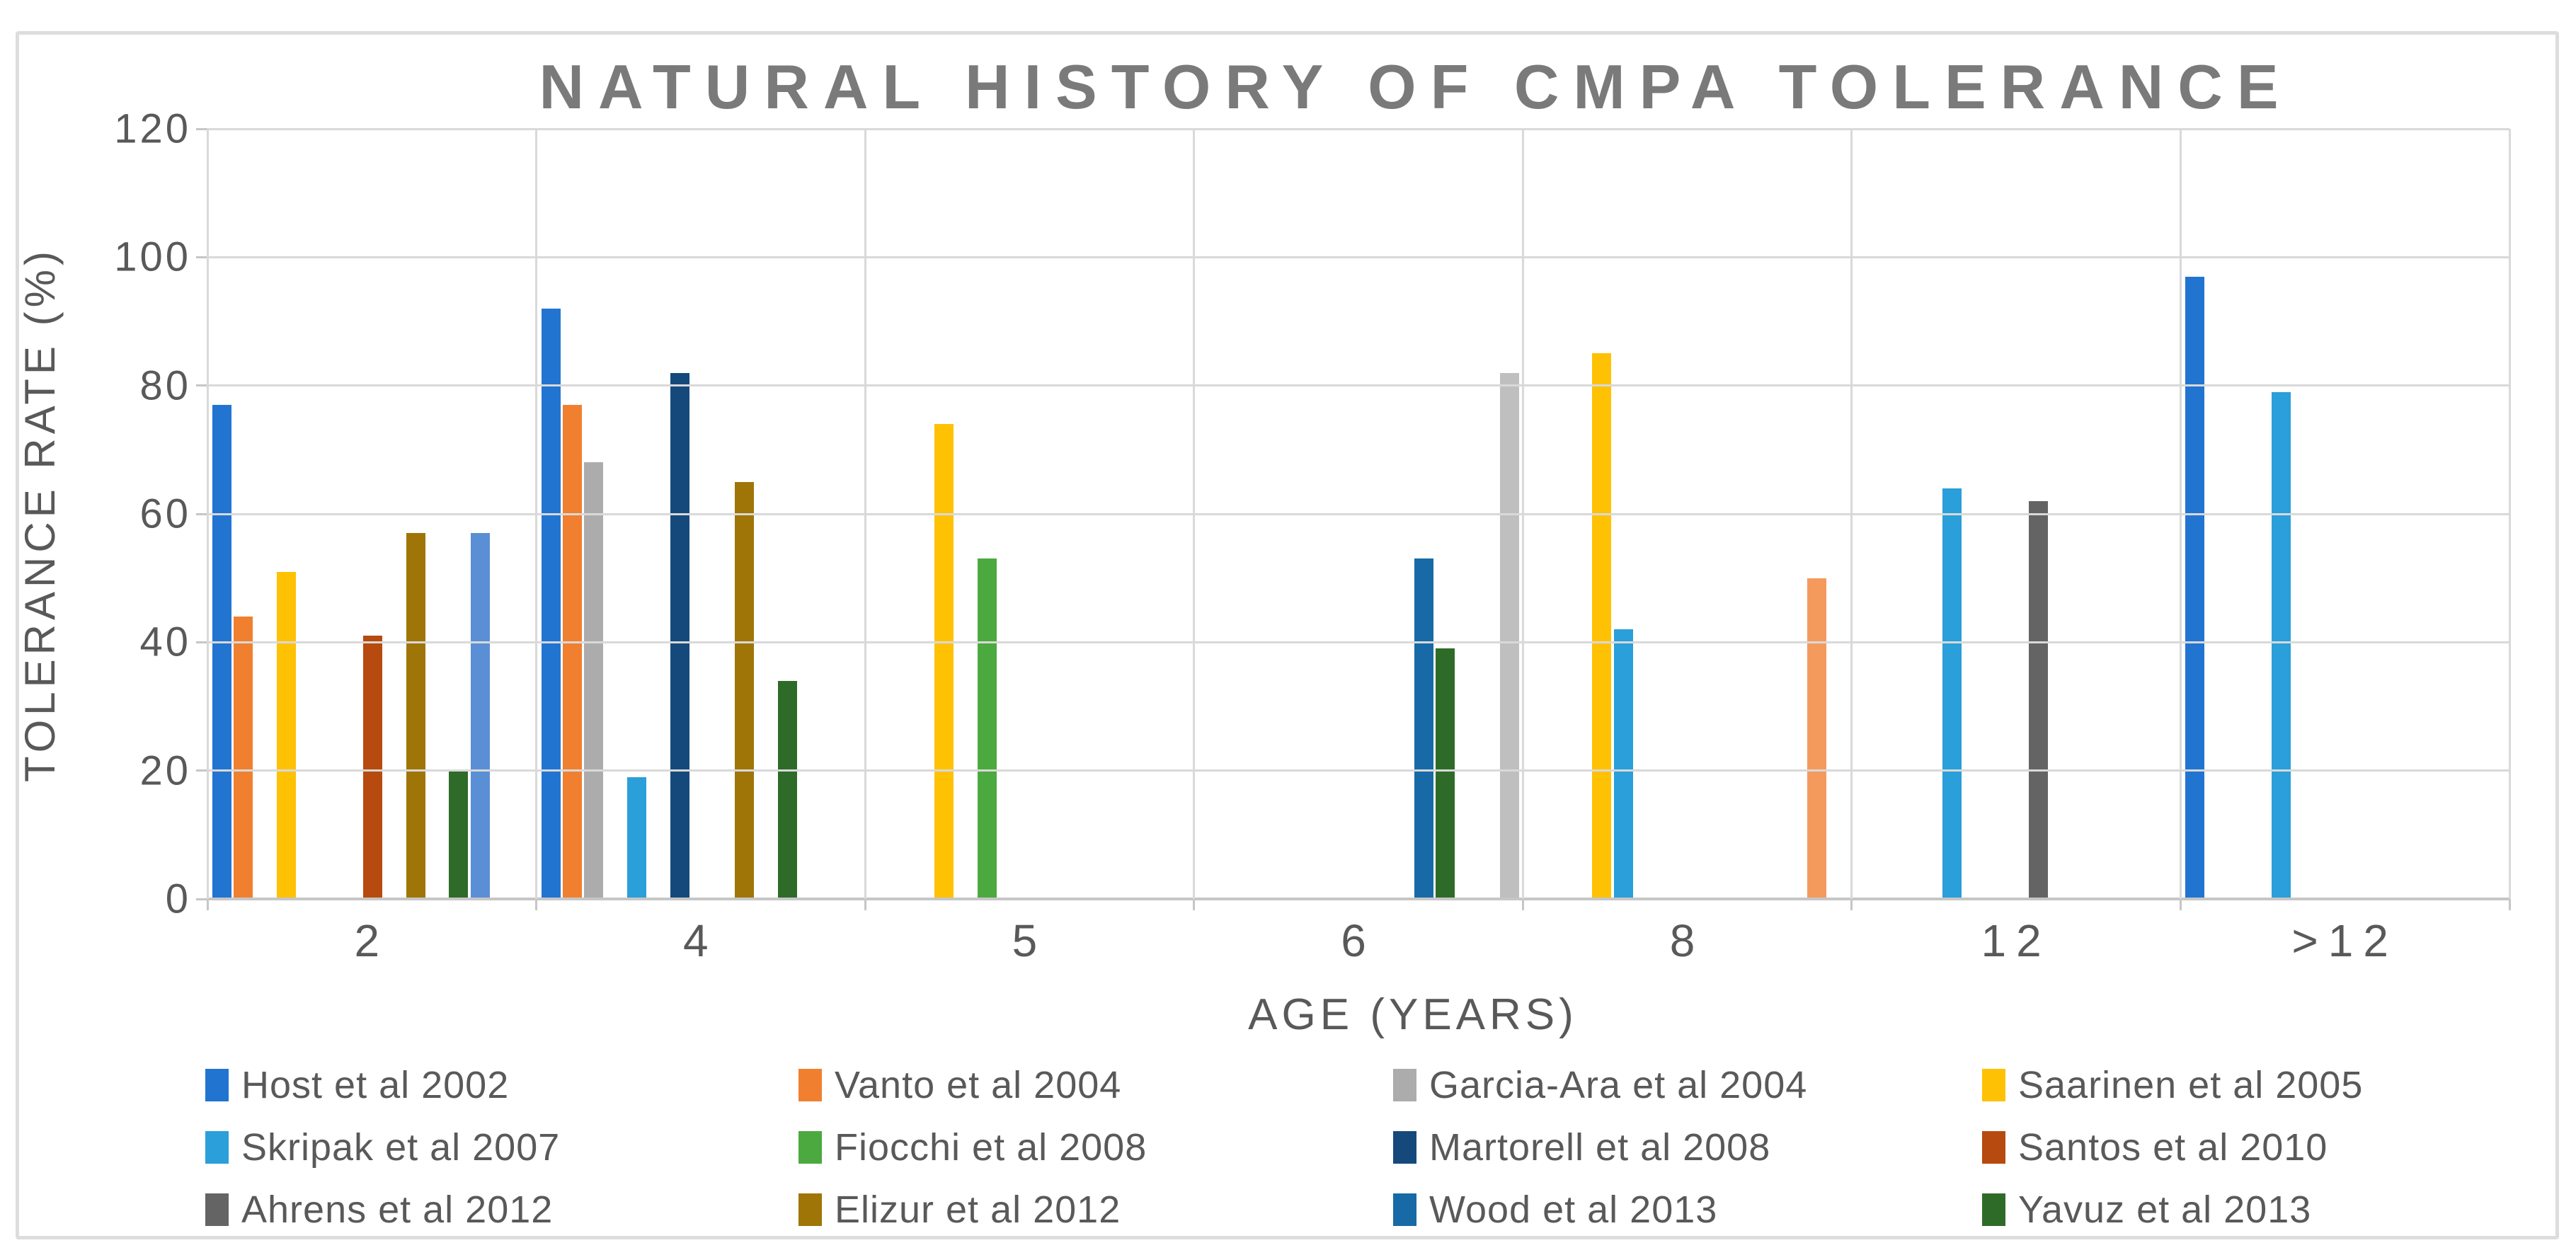  What do you see at coordinates (810, 1085) in the screenshot?
I see `legend-swatch-vanto` at bounding box center [810, 1085].